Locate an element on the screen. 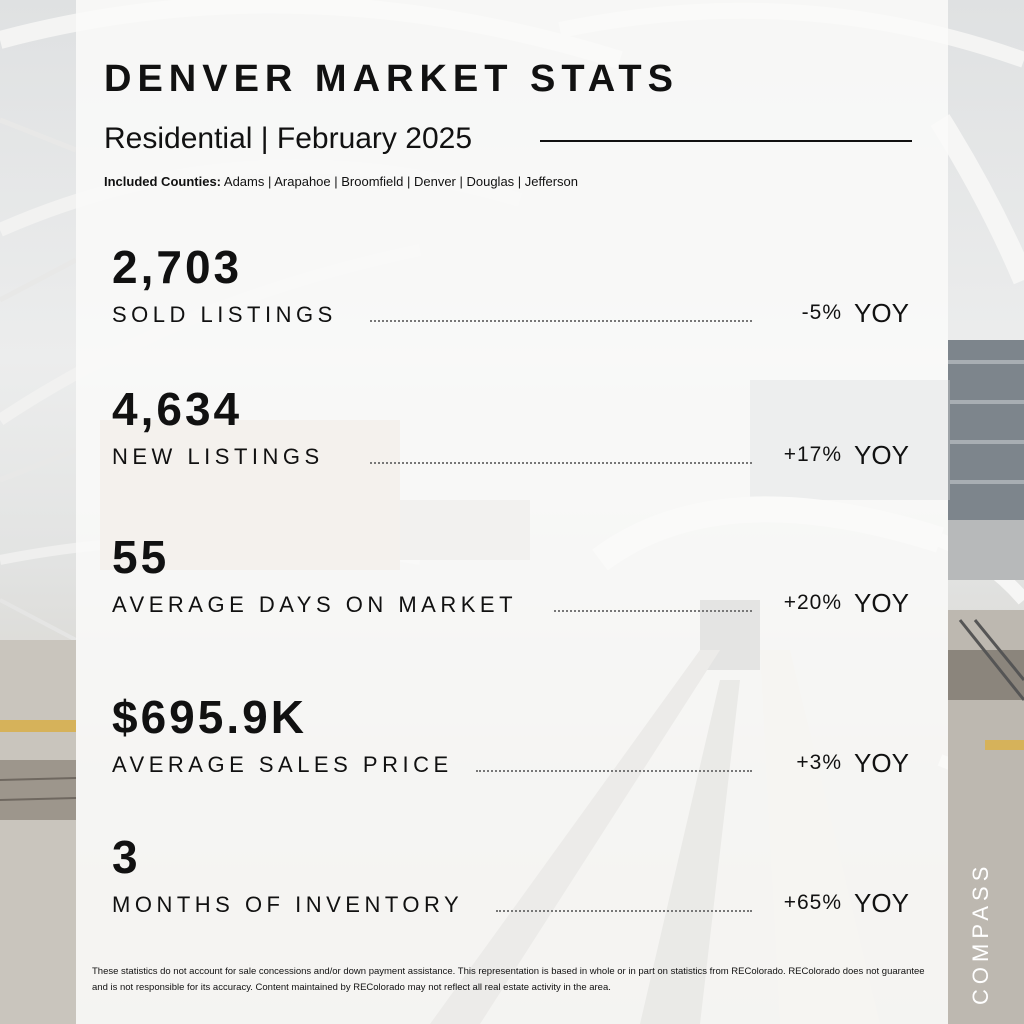 This screenshot has width=1024, height=1024. stat-value: $695.9K is located at coordinates (209, 717).